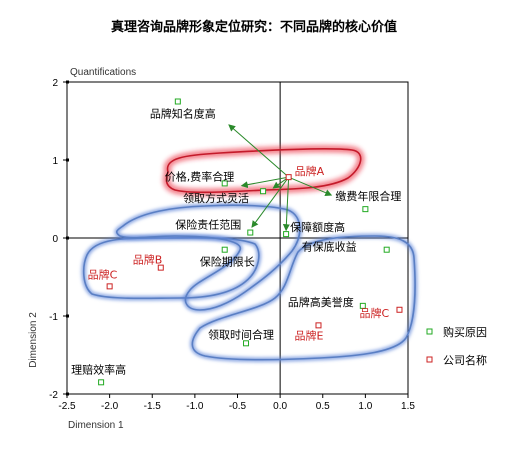 Image resolution: width=509 pixels, height=451 pixels. What do you see at coordinates (308, 335) in the screenshot?
I see `point-label-brand: 品牌E` at bounding box center [308, 335].